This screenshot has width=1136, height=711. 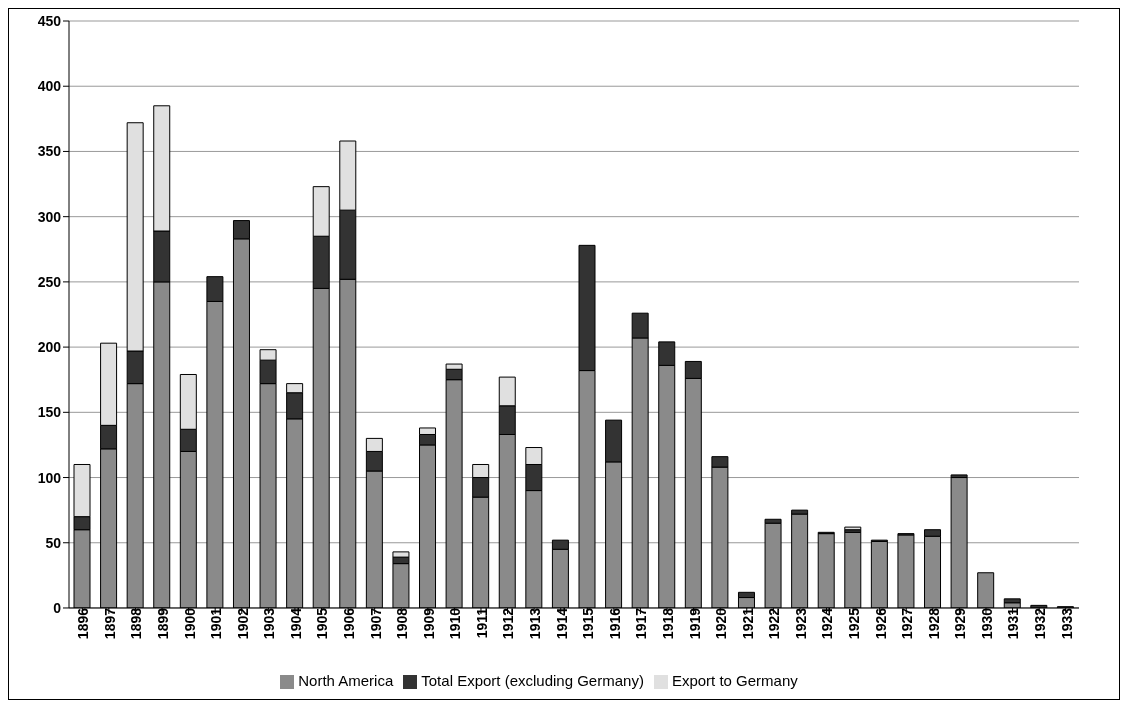 What do you see at coordinates (49, 151) in the screenshot?
I see `y-tick-label: 350` at bounding box center [49, 151].